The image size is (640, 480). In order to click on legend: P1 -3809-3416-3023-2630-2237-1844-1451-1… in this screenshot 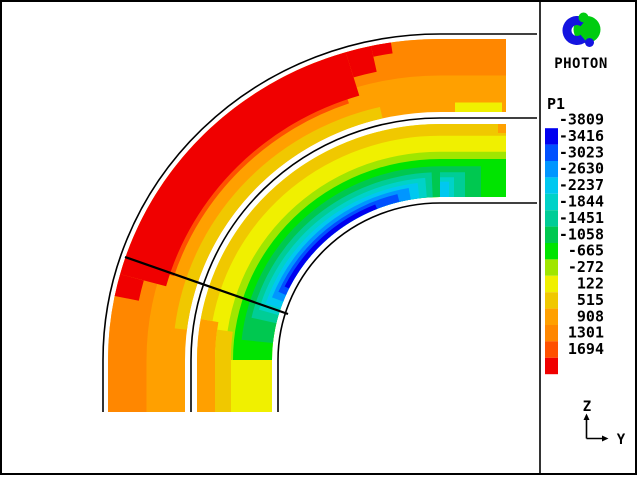, I will do `click(574, 235)`.